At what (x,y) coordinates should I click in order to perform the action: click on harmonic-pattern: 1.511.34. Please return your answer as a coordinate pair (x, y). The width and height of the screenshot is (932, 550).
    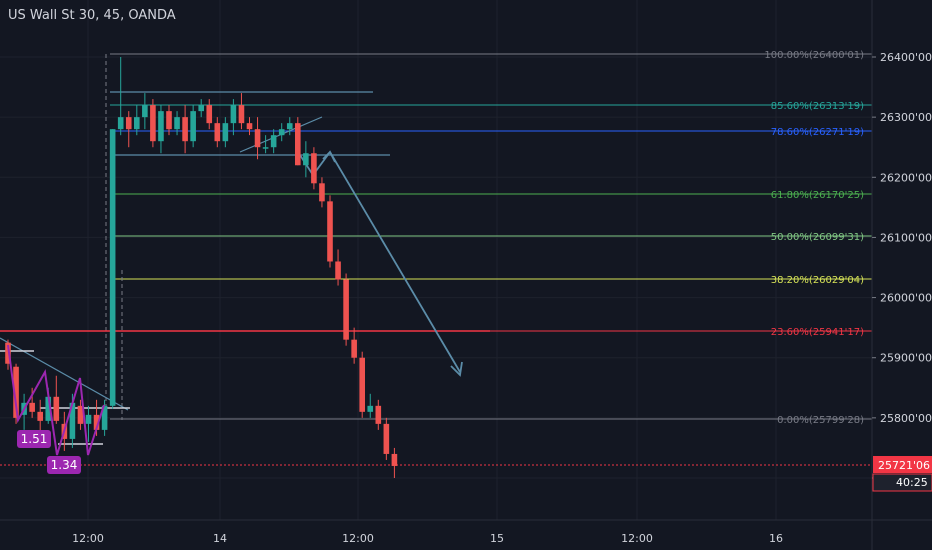
    Looking at the image, I should click on (56, 409).